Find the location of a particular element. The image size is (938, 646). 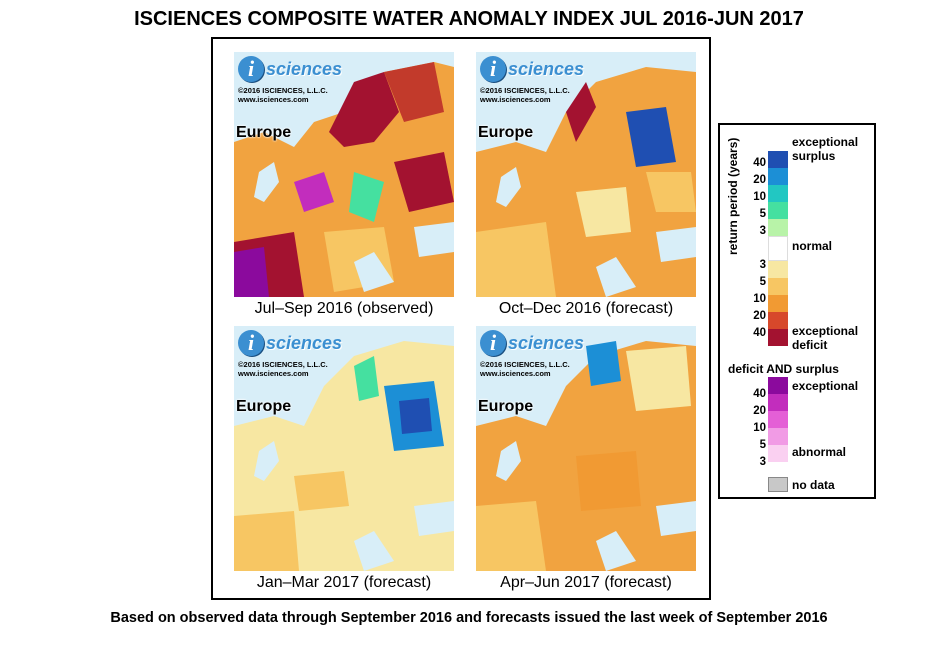

swatch-no-data is located at coordinates (778, 484).